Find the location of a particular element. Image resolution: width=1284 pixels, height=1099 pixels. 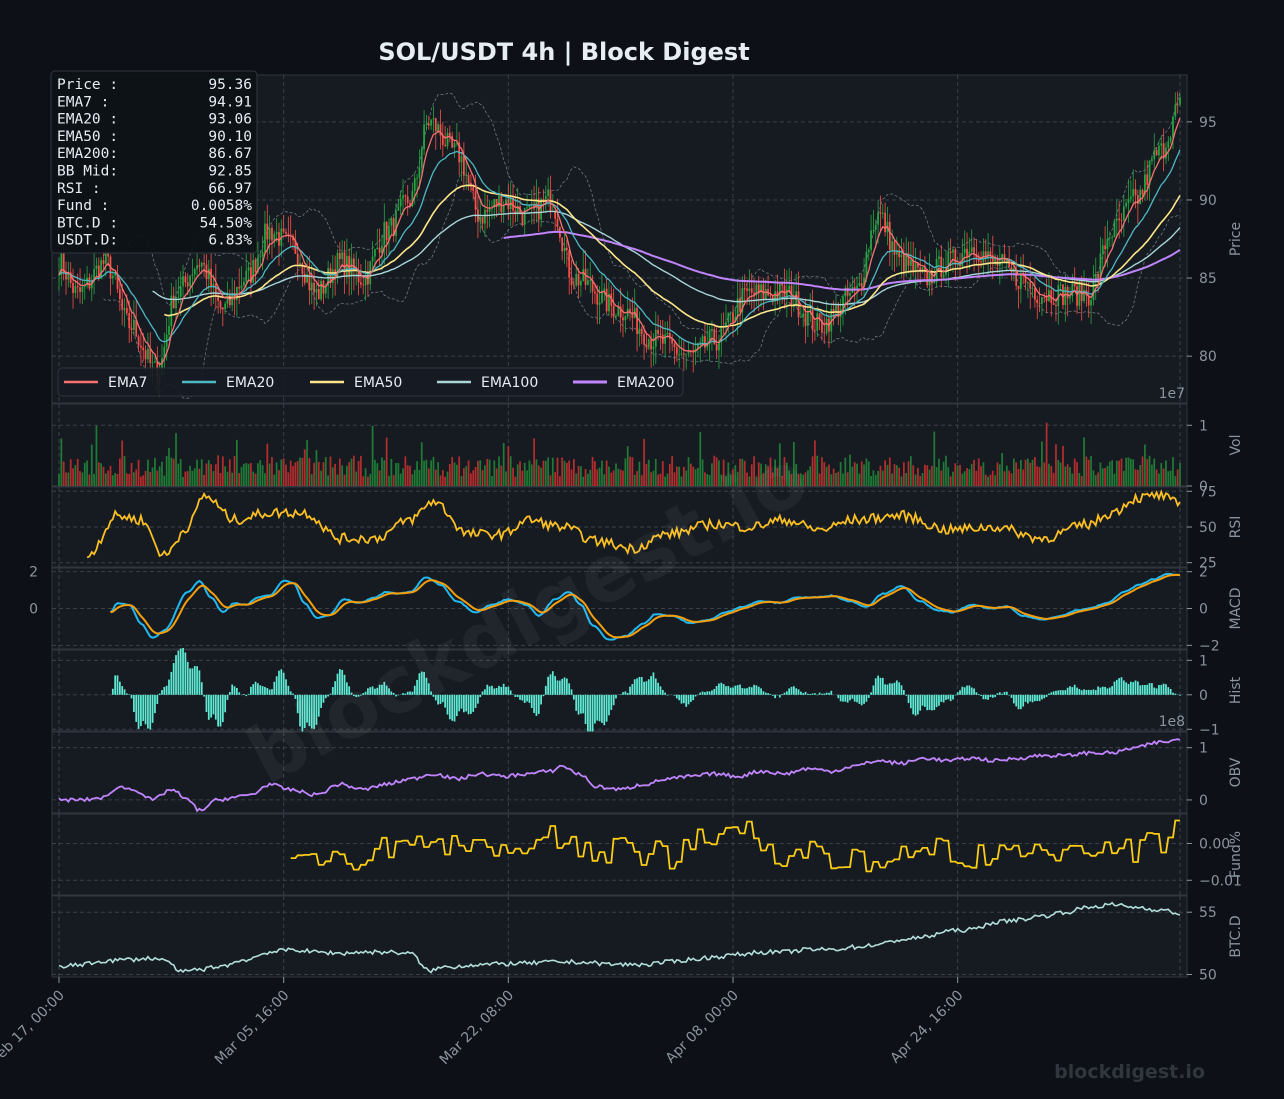

legend-label-ema100: EMA100 is located at coordinates (509, 383).